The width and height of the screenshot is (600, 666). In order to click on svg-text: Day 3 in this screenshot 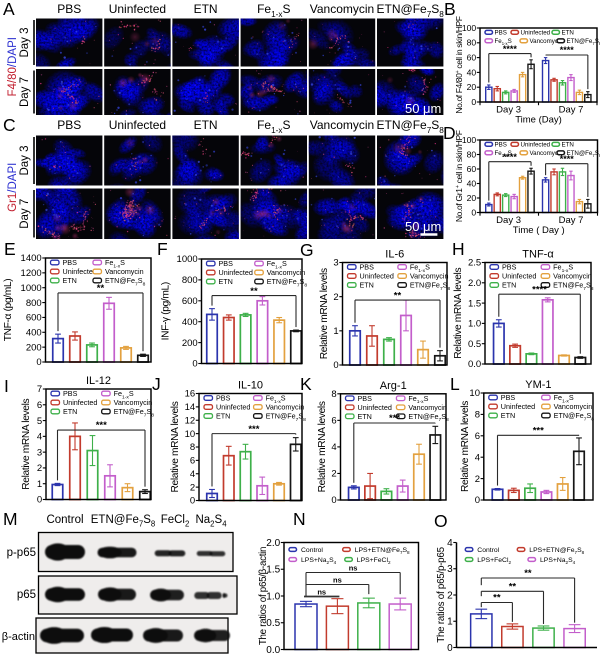, I will do `click(508, 220)`.